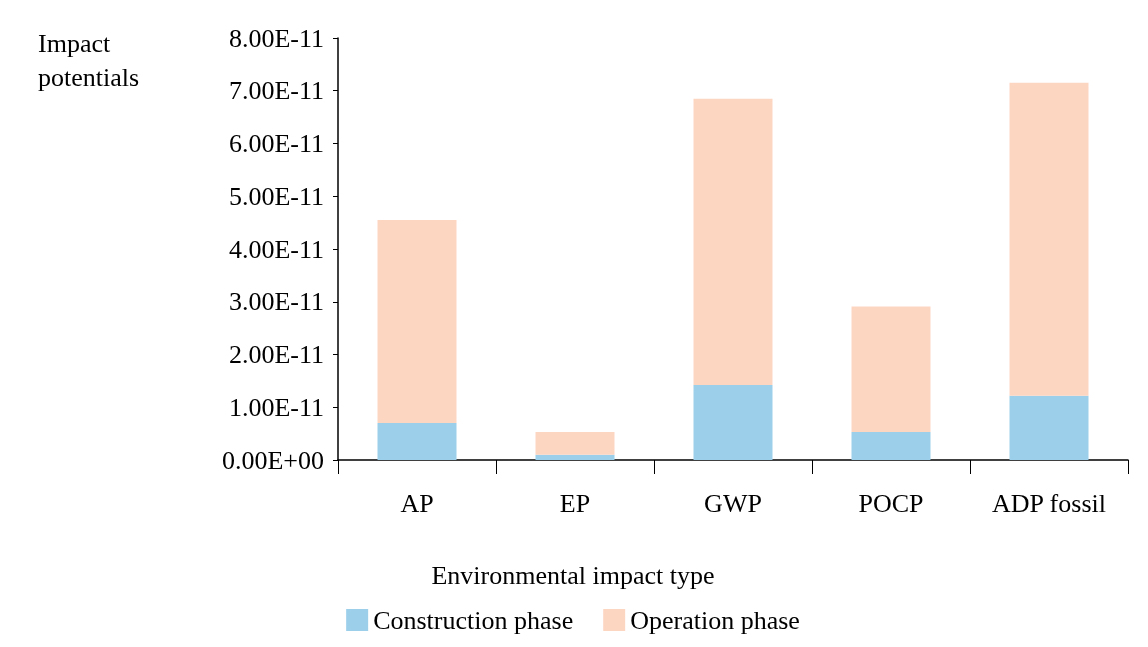 This screenshot has width=1148, height=647. Describe the element at coordinates (575, 503) in the screenshot. I see `x-tick-label: EP` at that location.